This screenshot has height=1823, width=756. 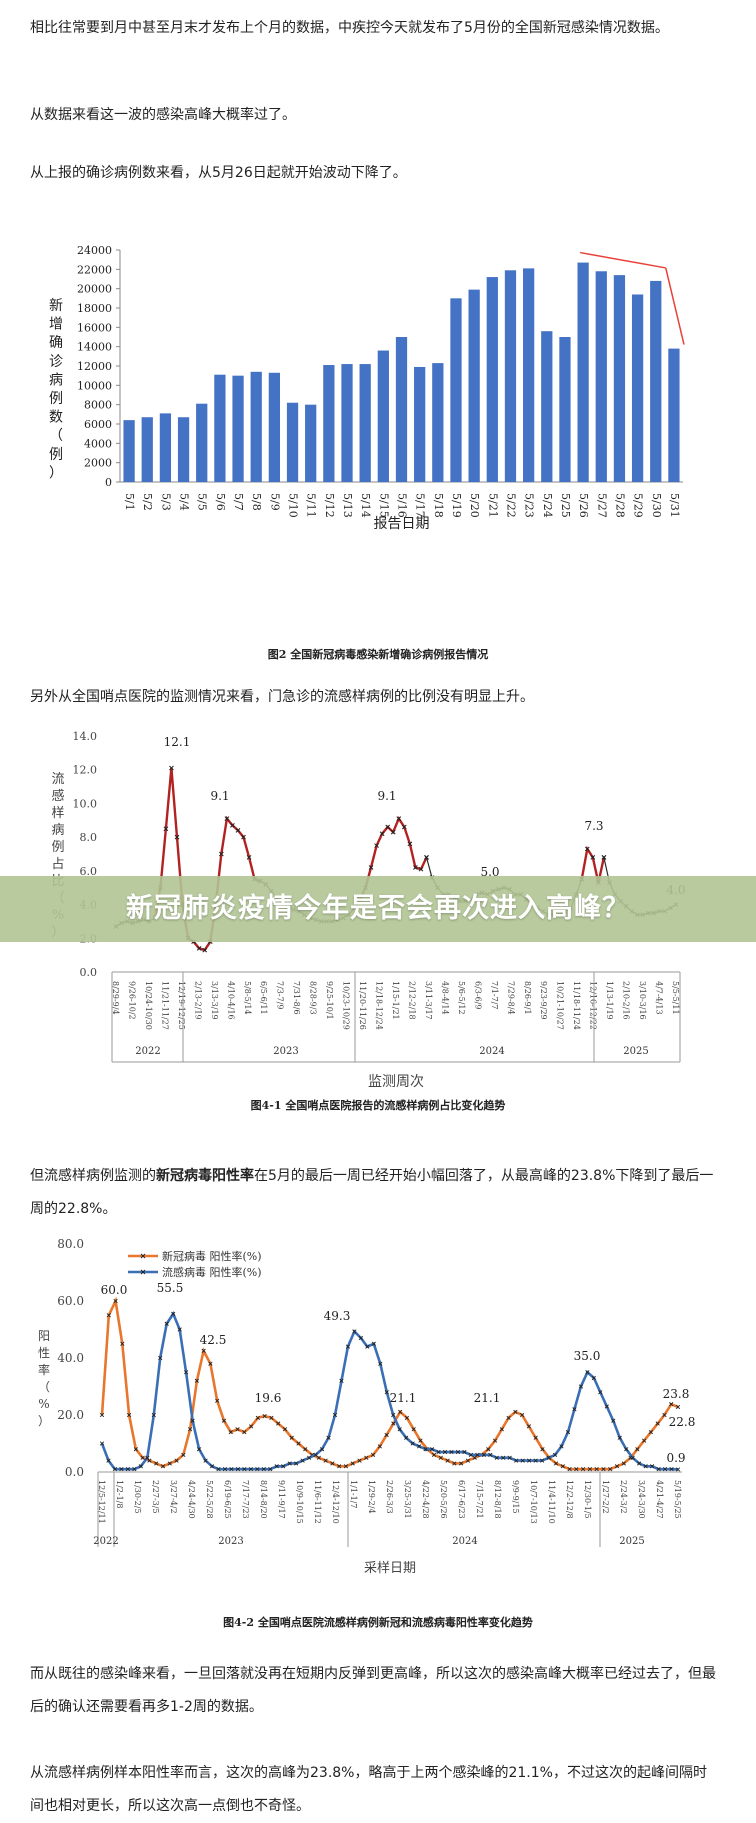 What do you see at coordinates (461, 1499) in the screenshot?
I see `x-tick-label: 6/17-6/23` at bounding box center [461, 1499].